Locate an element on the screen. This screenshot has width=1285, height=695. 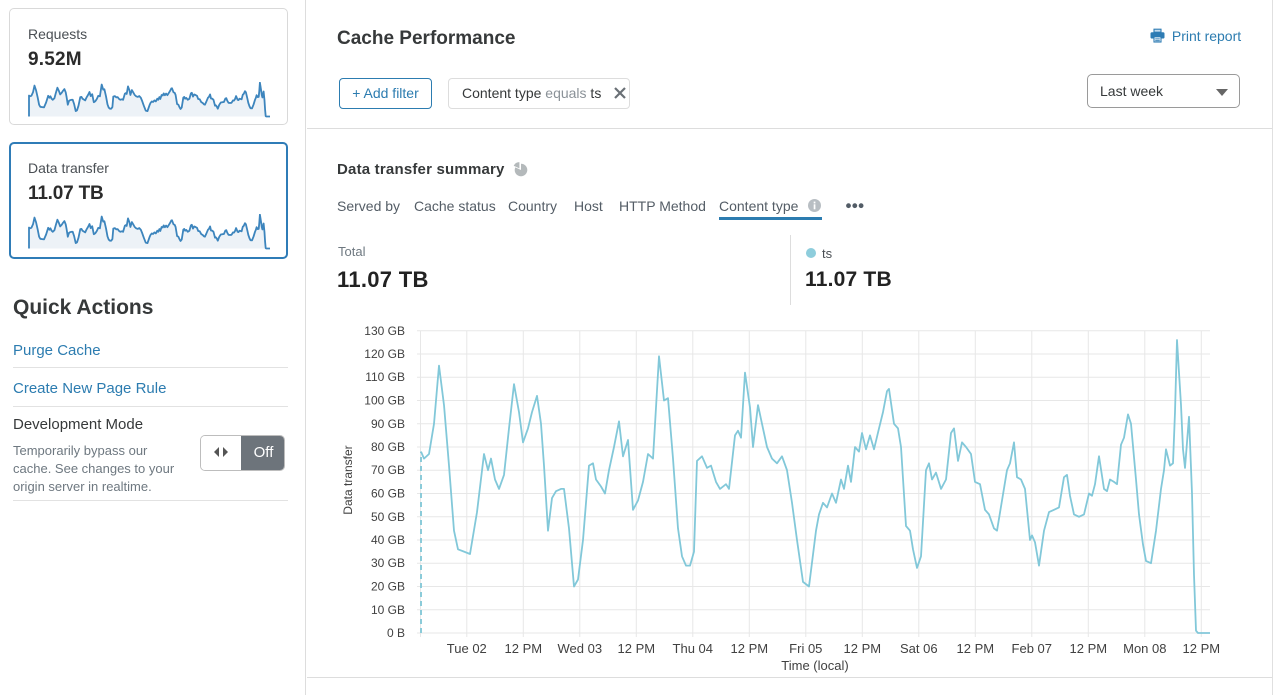
svg-text: 90 GB is located at coordinates (388, 424).